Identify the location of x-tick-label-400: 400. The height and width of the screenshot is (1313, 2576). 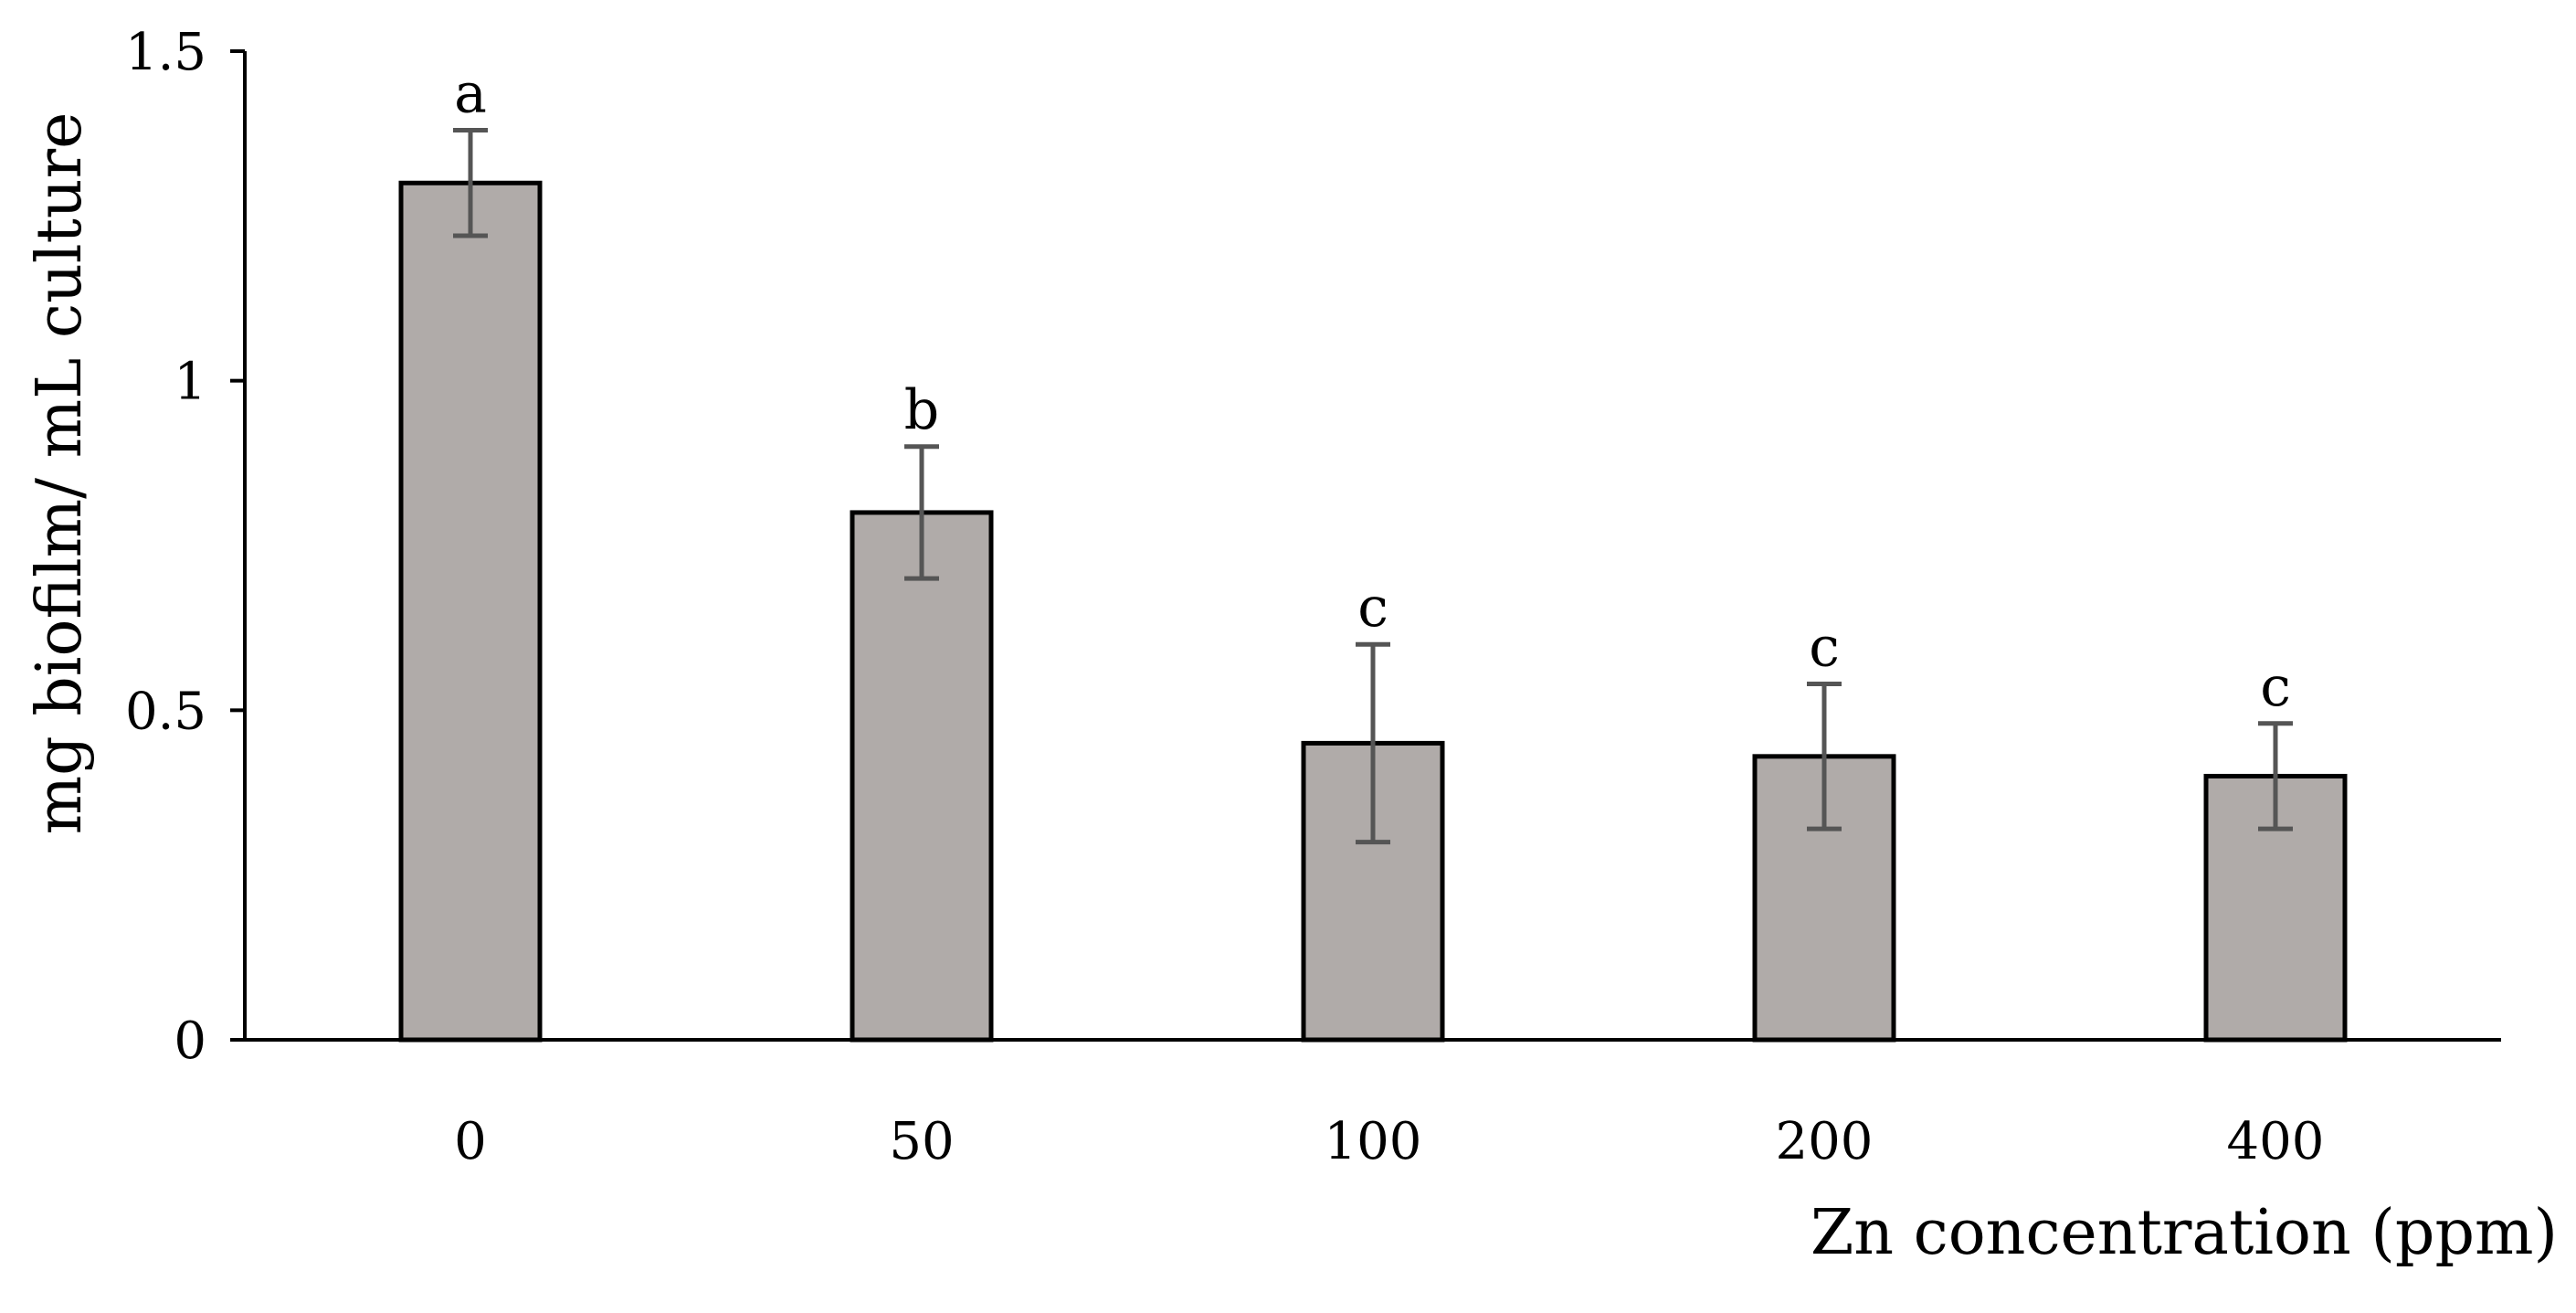
(2276, 1141).